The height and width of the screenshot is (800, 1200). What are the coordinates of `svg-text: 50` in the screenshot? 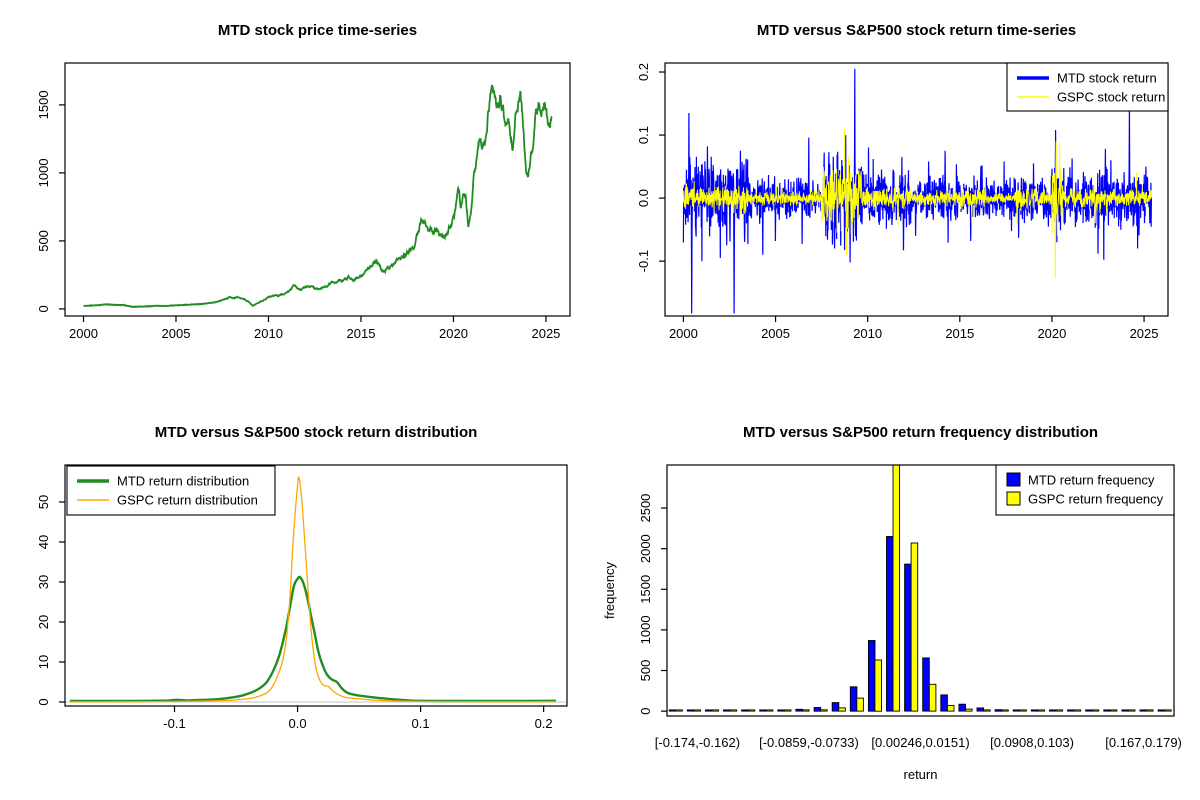 It's located at (43, 502).